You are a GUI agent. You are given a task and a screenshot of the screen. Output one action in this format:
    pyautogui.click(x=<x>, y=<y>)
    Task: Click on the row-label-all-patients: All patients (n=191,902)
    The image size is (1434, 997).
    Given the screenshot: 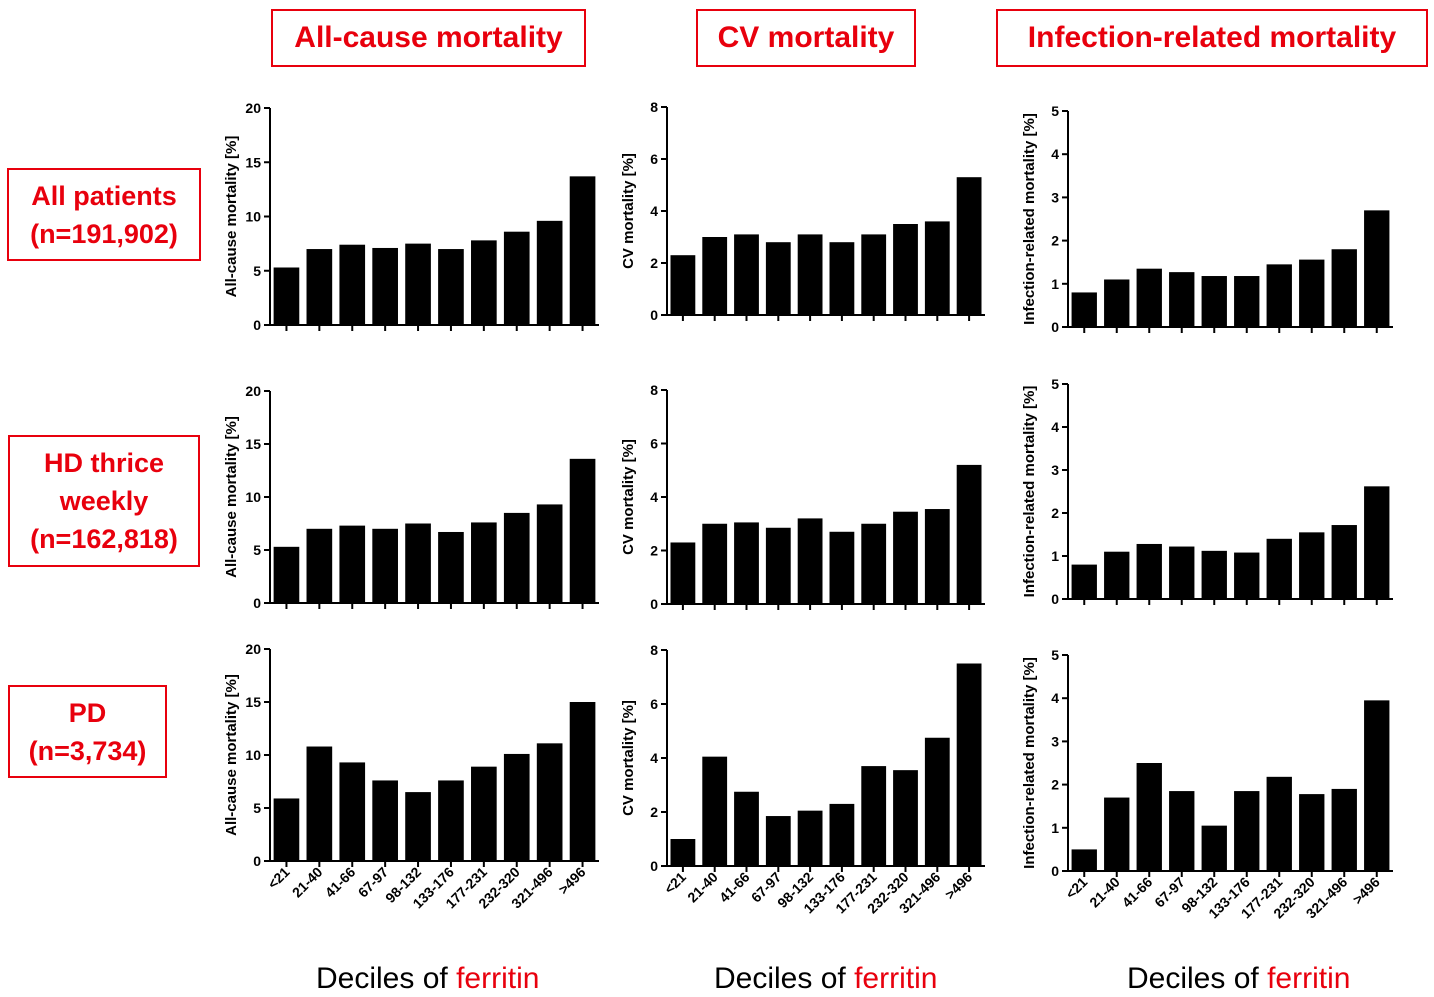 What is the action you would take?
    pyautogui.click(x=104, y=214)
    